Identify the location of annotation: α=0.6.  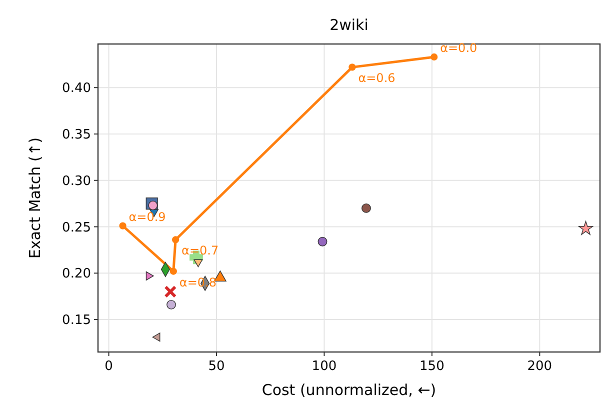
(377, 78).